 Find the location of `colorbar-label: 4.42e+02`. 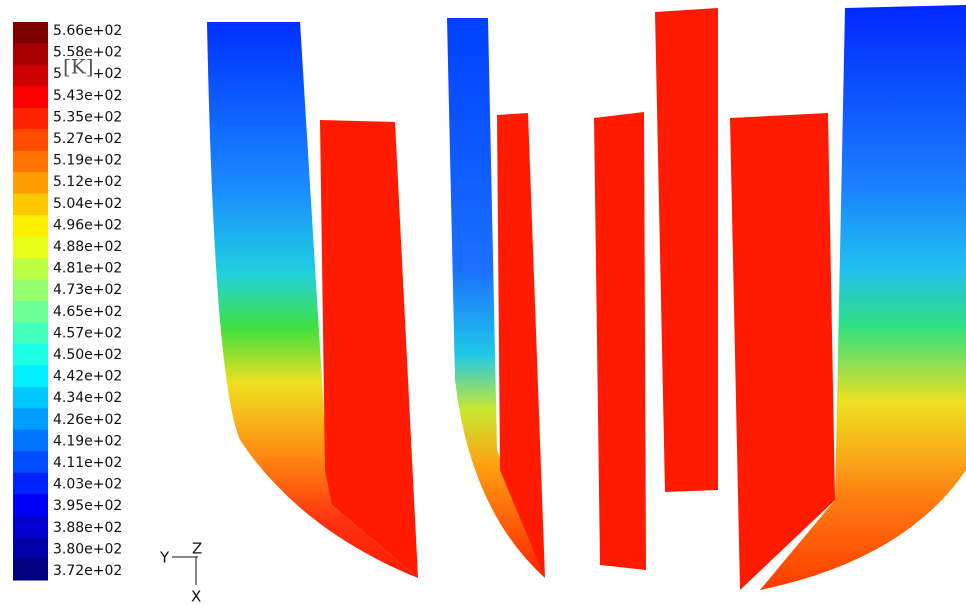

colorbar-label: 4.42e+02 is located at coordinates (87, 377).